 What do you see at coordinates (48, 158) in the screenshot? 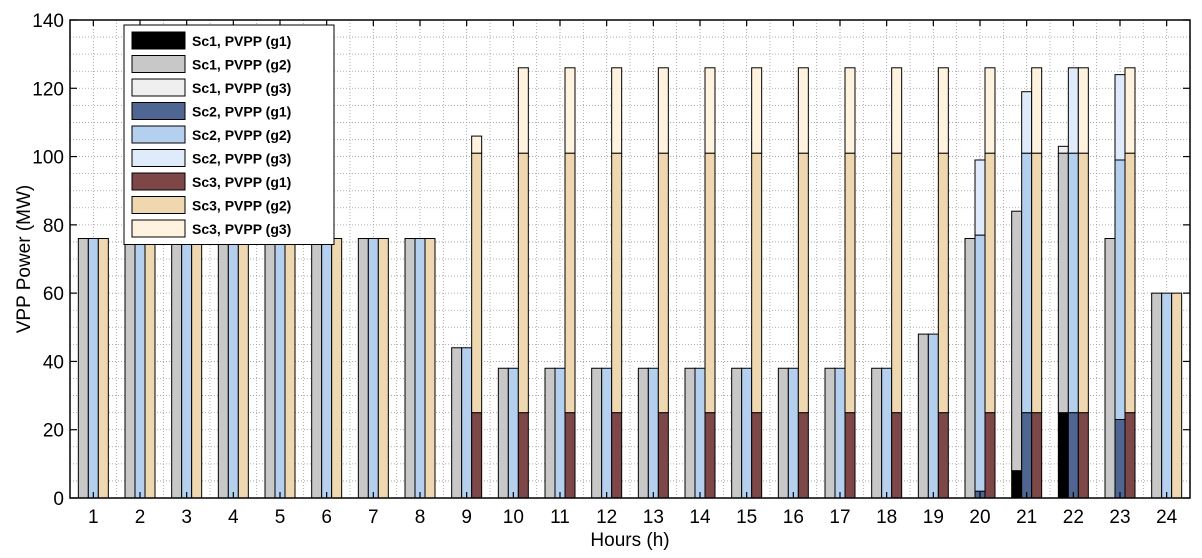
I see `y-tick-label: 100` at bounding box center [48, 158].